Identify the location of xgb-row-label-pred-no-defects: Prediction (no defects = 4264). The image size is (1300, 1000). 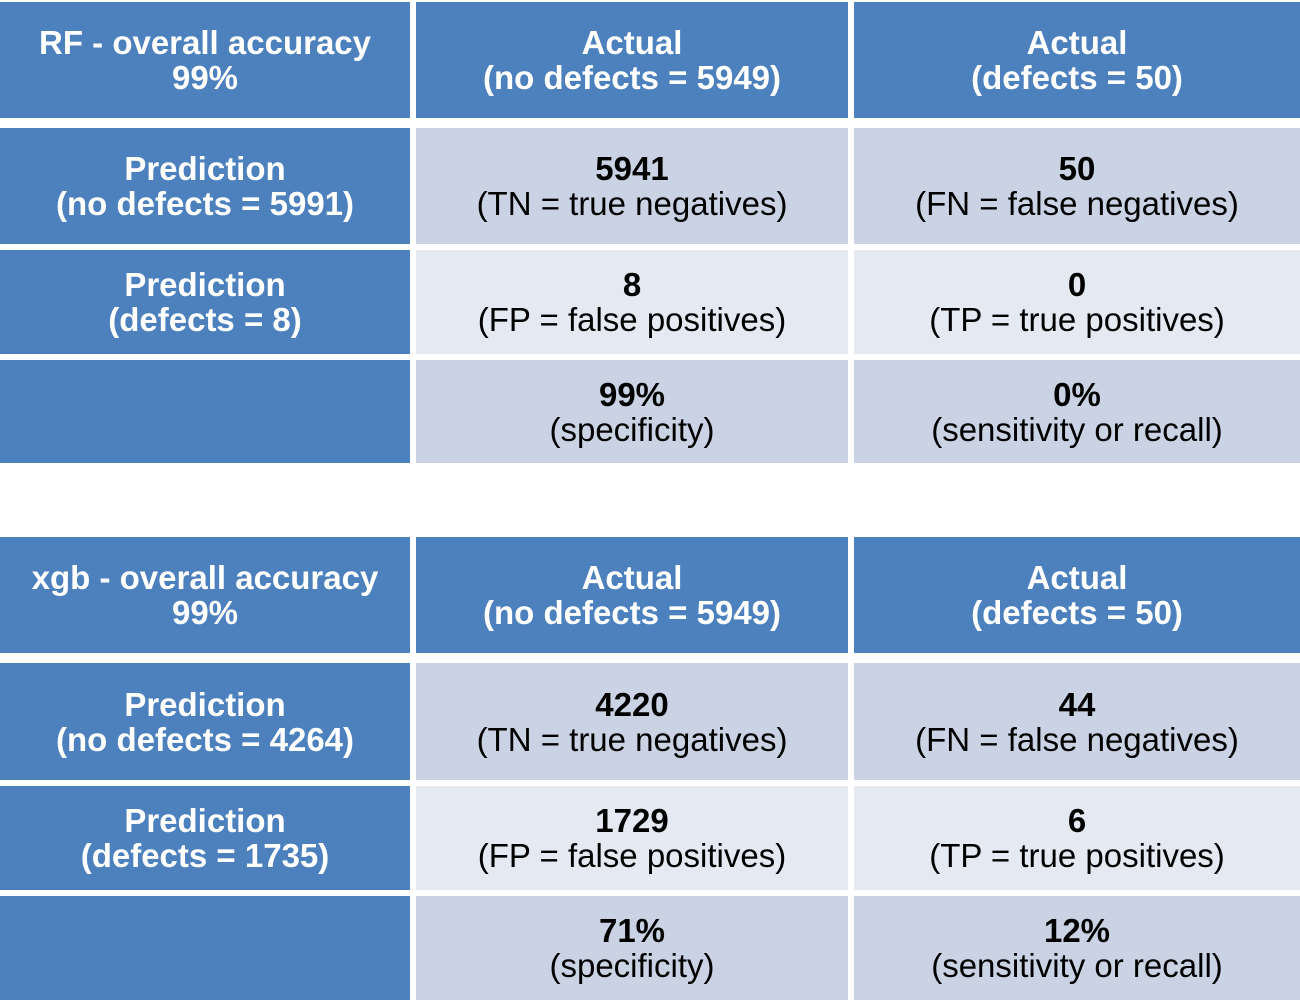
(205, 721).